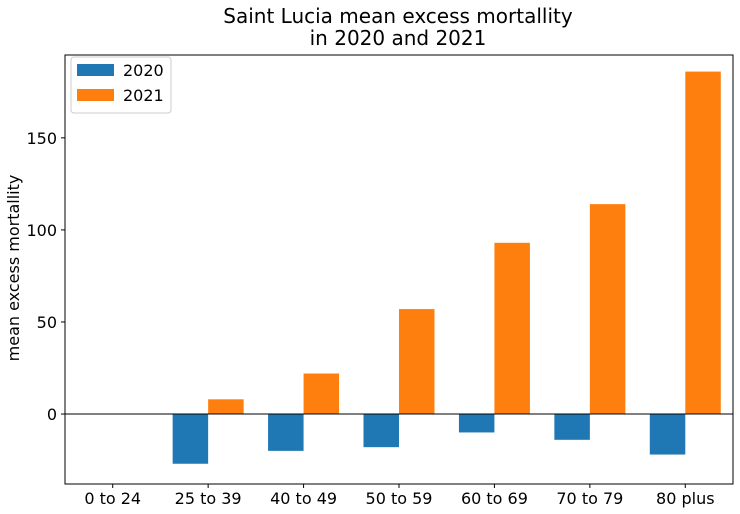  I want to click on y-tick-label-0: 0, so click(52, 414).